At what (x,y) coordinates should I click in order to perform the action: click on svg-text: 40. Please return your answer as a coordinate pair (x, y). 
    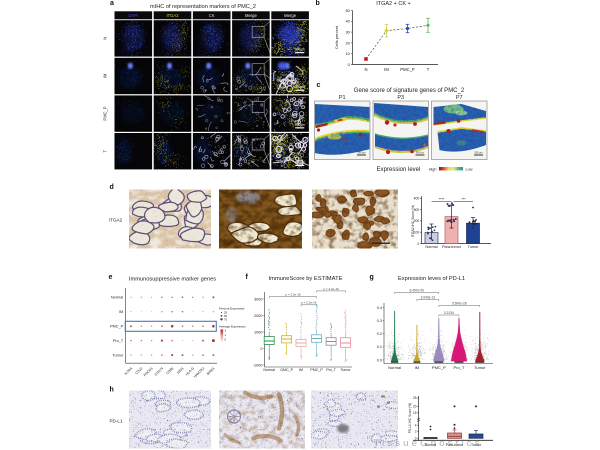
    Looking at the image, I should click on (347, 21).